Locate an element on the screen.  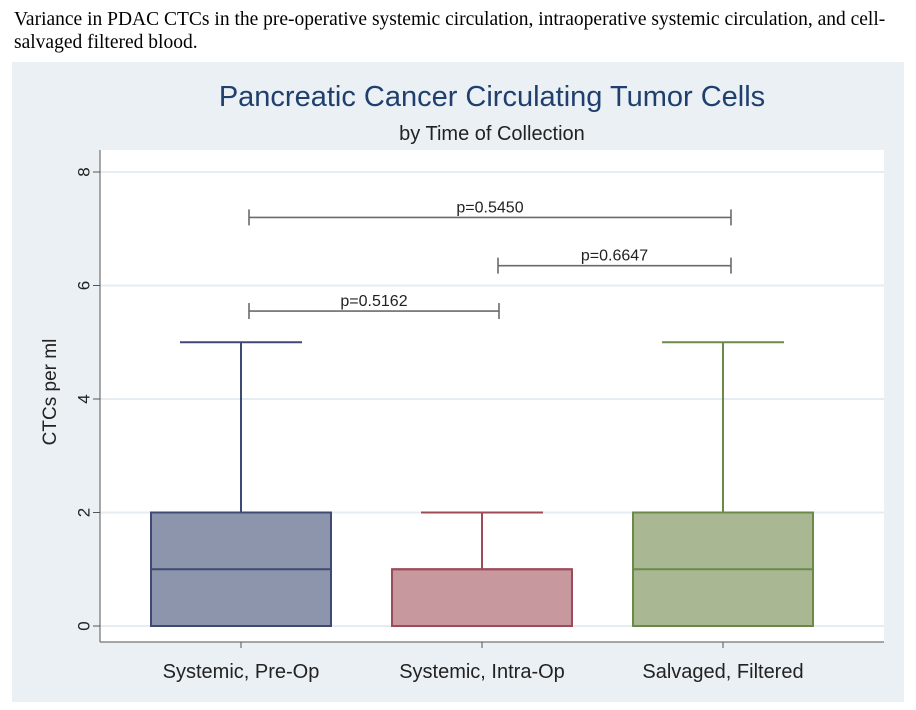
x-tick-label: Systemic, Intra-Op is located at coordinates (482, 672).